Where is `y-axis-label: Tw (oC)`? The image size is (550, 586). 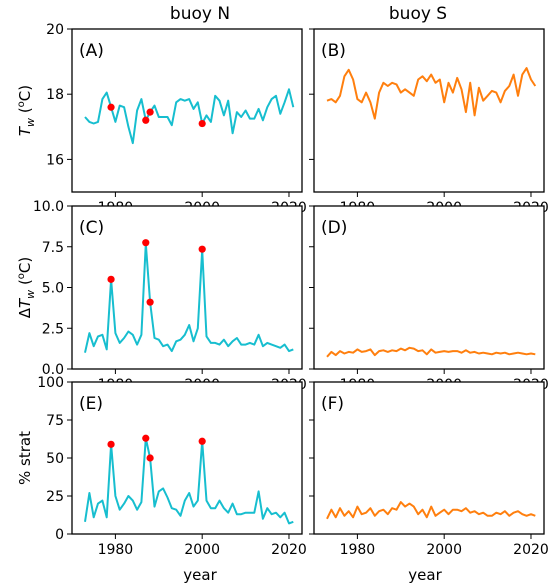 y-axis-label: Tw (oC) is located at coordinates (26, 110).